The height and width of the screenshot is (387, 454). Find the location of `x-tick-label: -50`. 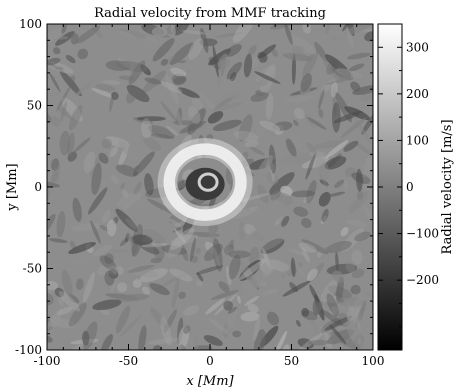

x-tick-label: -50 is located at coordinates (128, 361).